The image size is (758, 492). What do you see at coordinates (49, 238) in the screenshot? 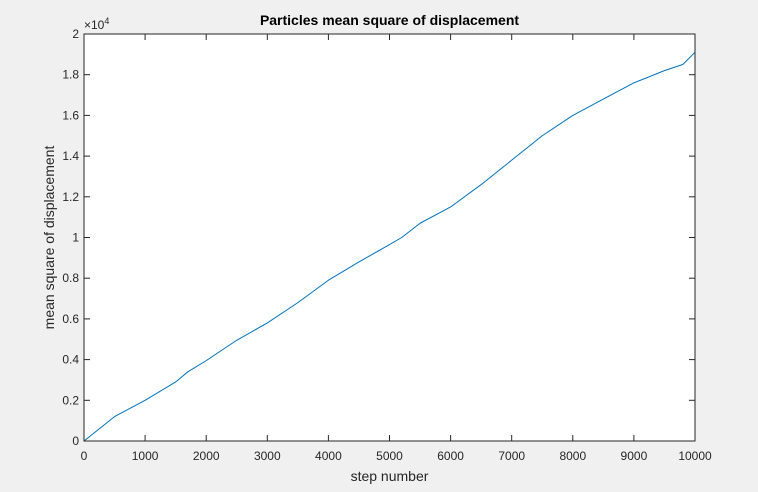
I see `y-axis-label: mean square of displacement` at bounding box center [49, 238].